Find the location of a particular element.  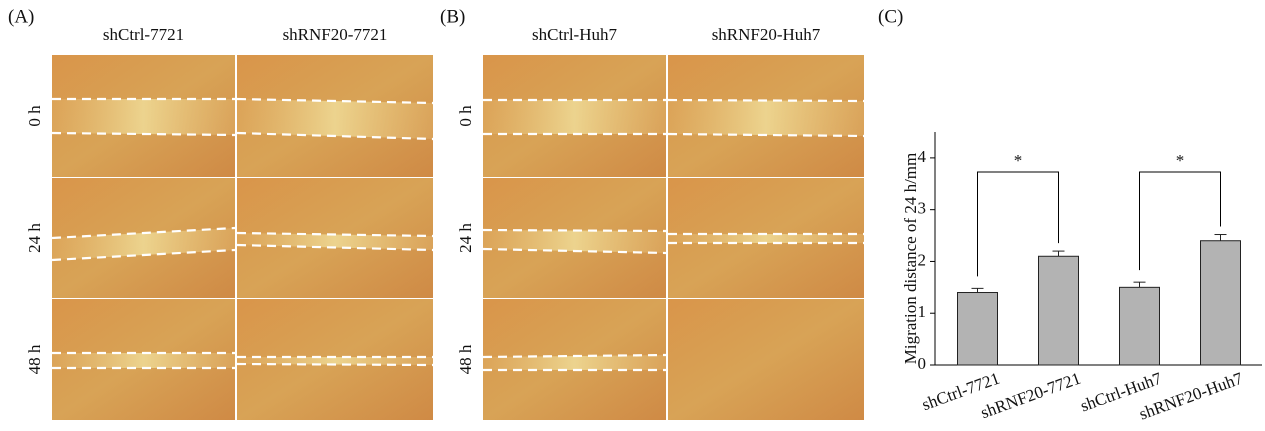

y-tick-label: 3 is located at coordinates (922, 208).